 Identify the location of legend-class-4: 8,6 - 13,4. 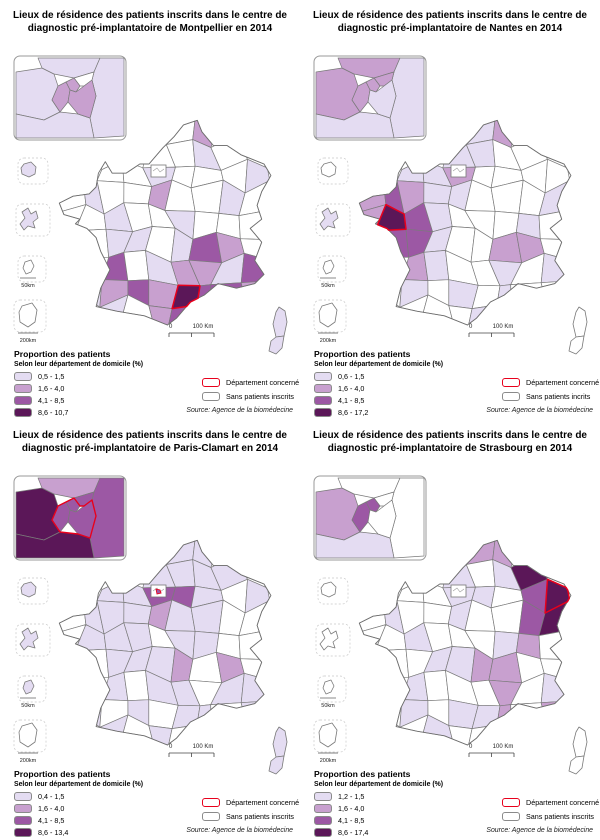
(41, 832).